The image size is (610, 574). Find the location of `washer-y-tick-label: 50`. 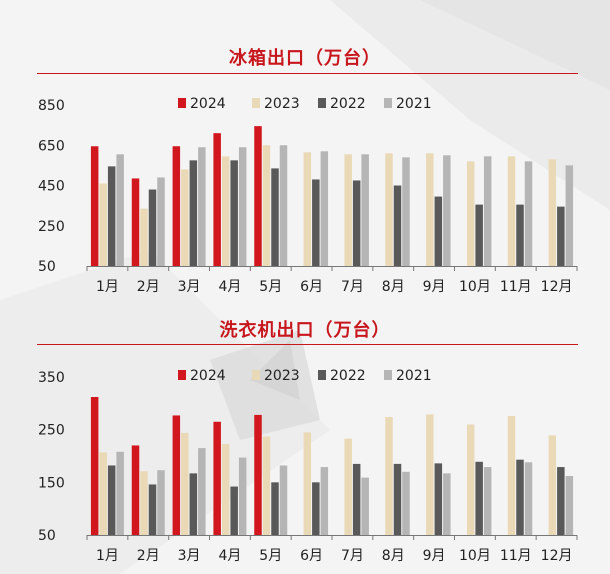

washer-y-tick-label: 50 is located at coordinates (47, 536).